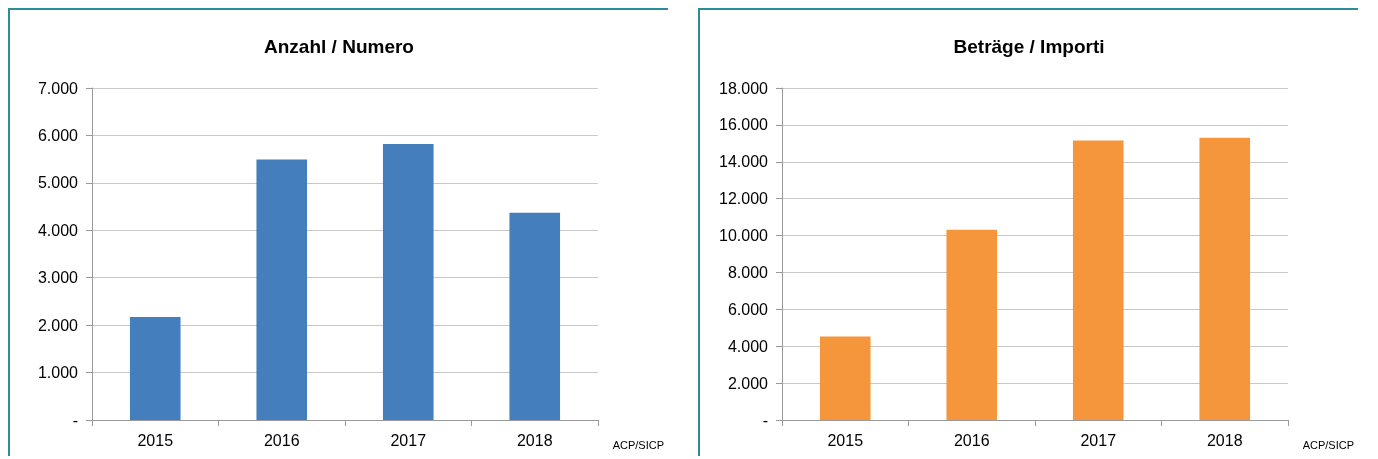  I want to click on chart-title: Anzahl / Numero, so click(339, 46).